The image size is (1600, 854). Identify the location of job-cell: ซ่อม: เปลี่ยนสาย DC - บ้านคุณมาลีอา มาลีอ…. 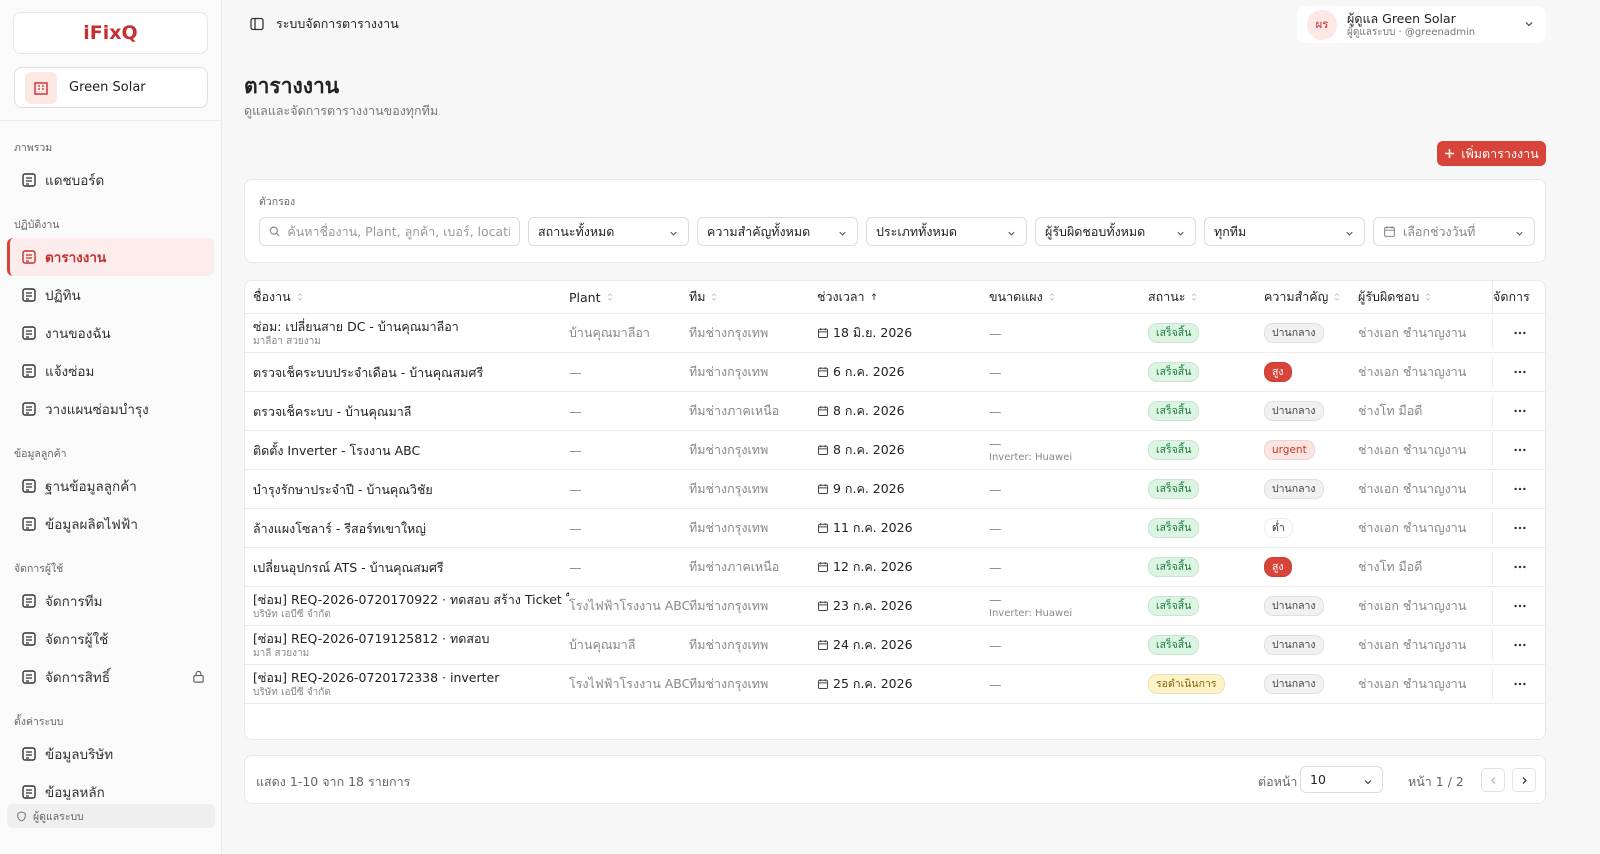
(411, 333).